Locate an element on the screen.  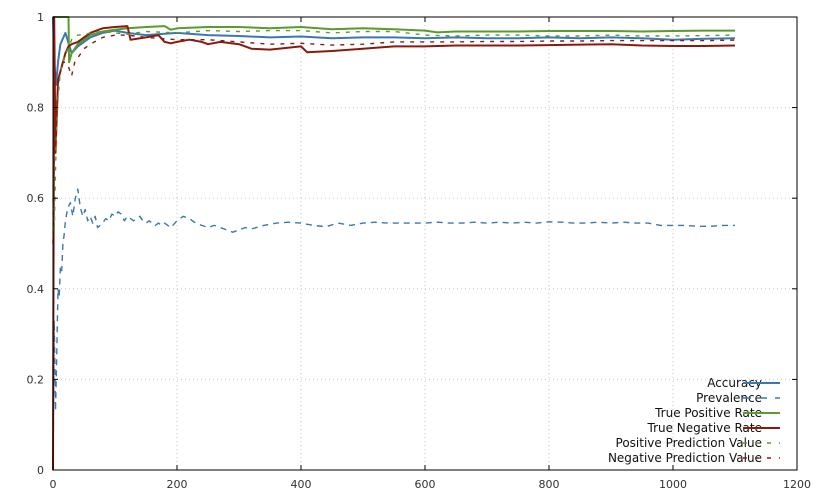
x-tick-label: 1000 is located at coordinates (673, 484).